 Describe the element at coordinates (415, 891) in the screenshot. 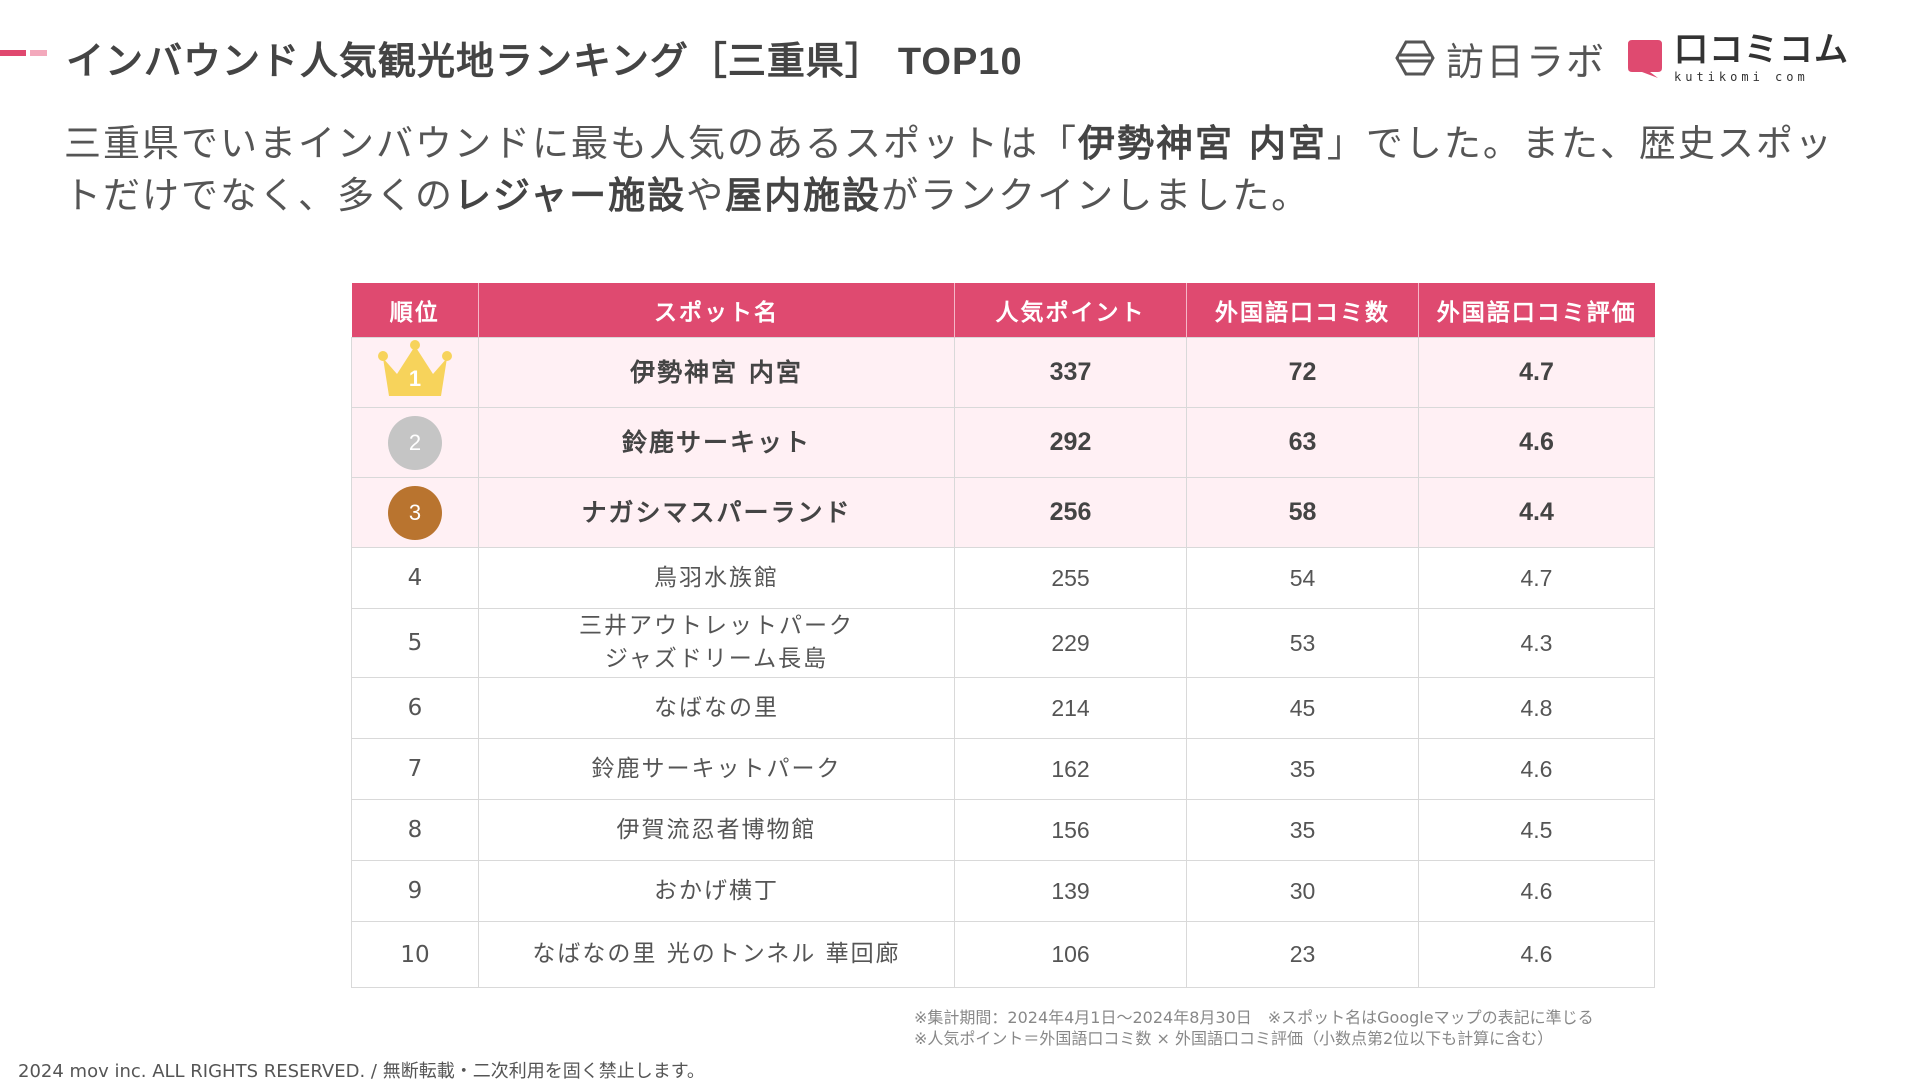

I see `rank-number: 9` at that location.